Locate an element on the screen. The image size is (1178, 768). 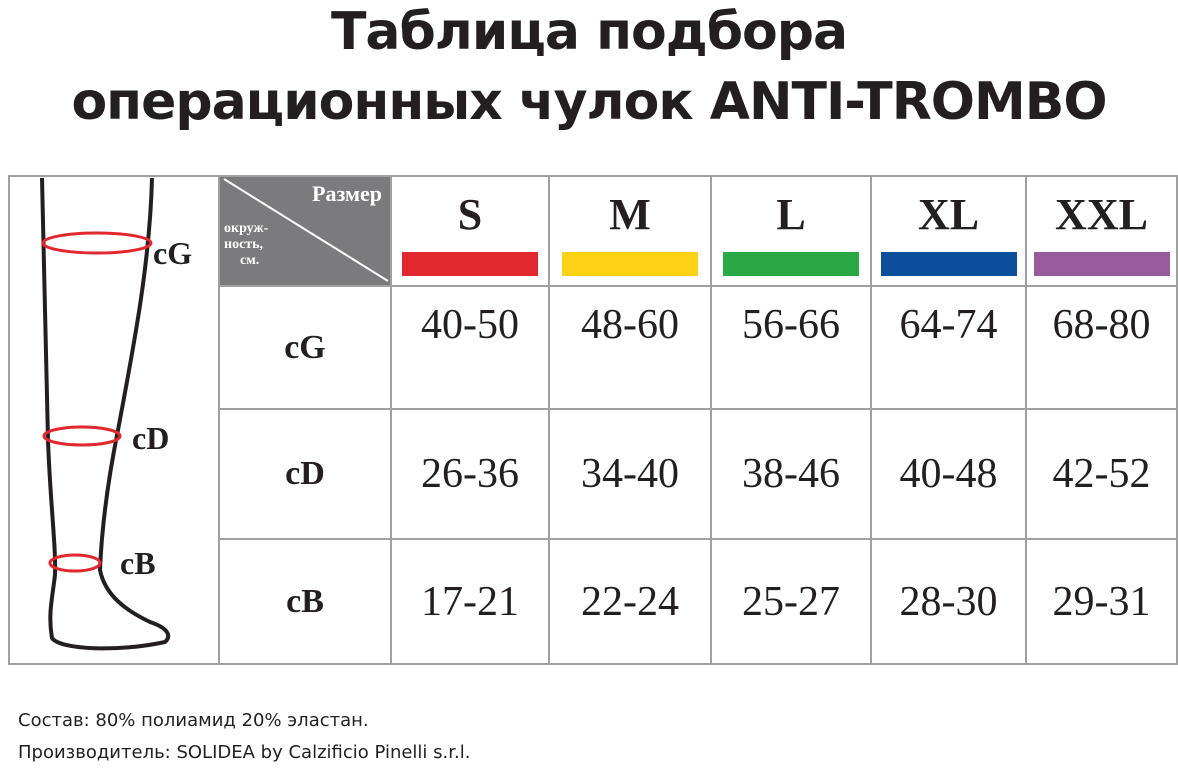
size-header: XXL is located at coordinates (1101, 231).